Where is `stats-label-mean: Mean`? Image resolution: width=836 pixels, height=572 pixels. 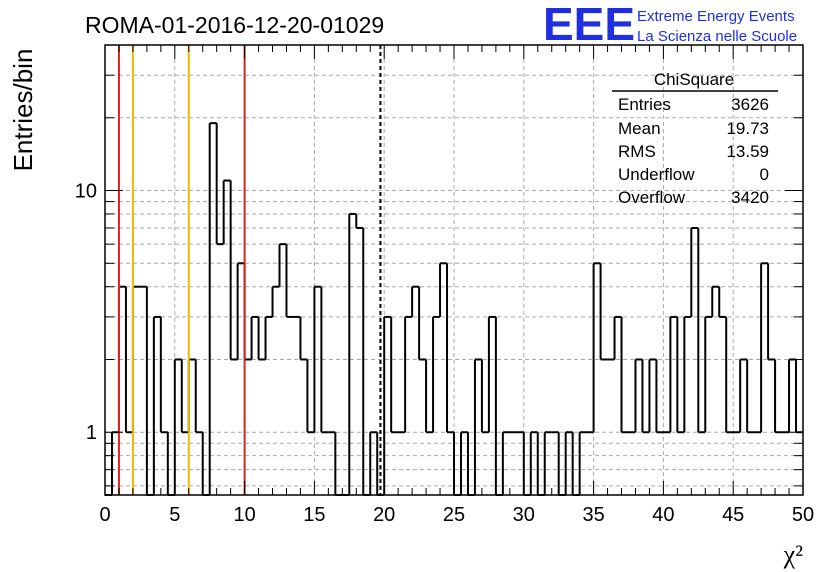 stats-label-mean: Mean is located at coordinates (639, 128).